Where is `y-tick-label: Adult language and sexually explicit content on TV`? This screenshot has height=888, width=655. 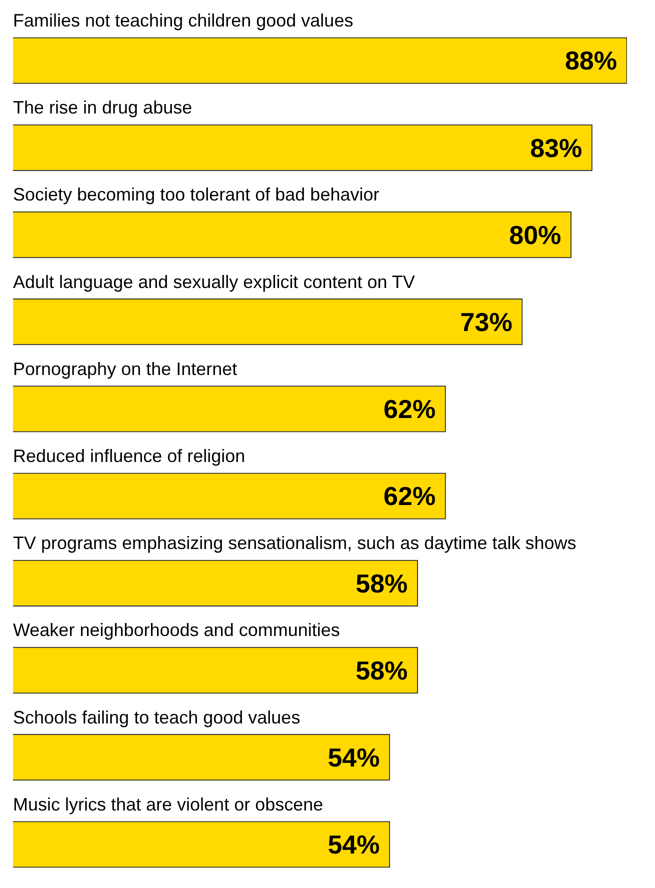
y-tick-label: Adult language and sexually explicit content on TV is located at coordinates (214, 282).